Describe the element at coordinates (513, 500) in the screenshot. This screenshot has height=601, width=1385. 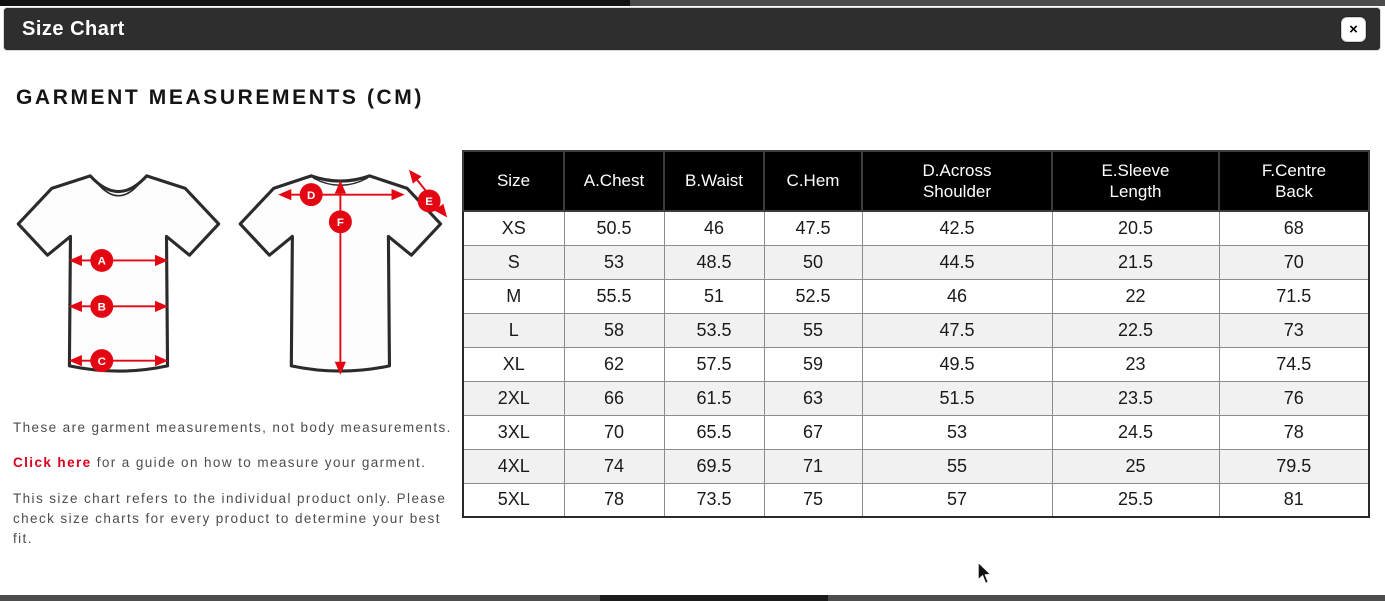
I see `table-cell: 5XL` at that location.